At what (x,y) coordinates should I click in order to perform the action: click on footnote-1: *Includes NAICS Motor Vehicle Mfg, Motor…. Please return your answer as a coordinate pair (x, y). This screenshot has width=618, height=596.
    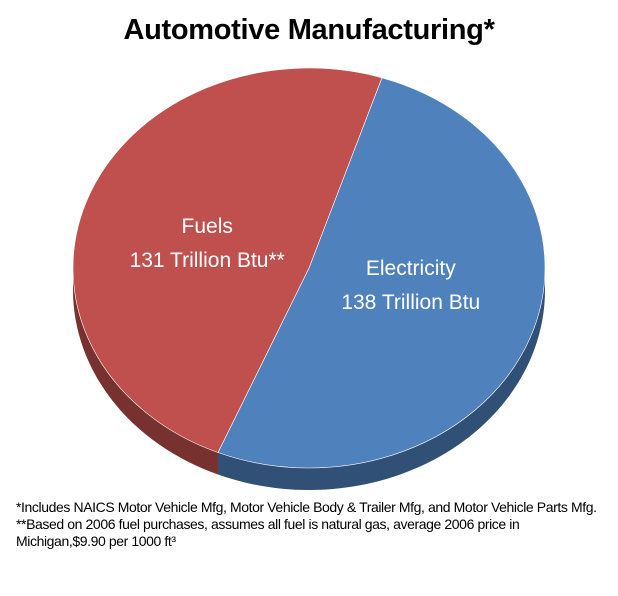
    Looking at the image, I should click on (306, 507).